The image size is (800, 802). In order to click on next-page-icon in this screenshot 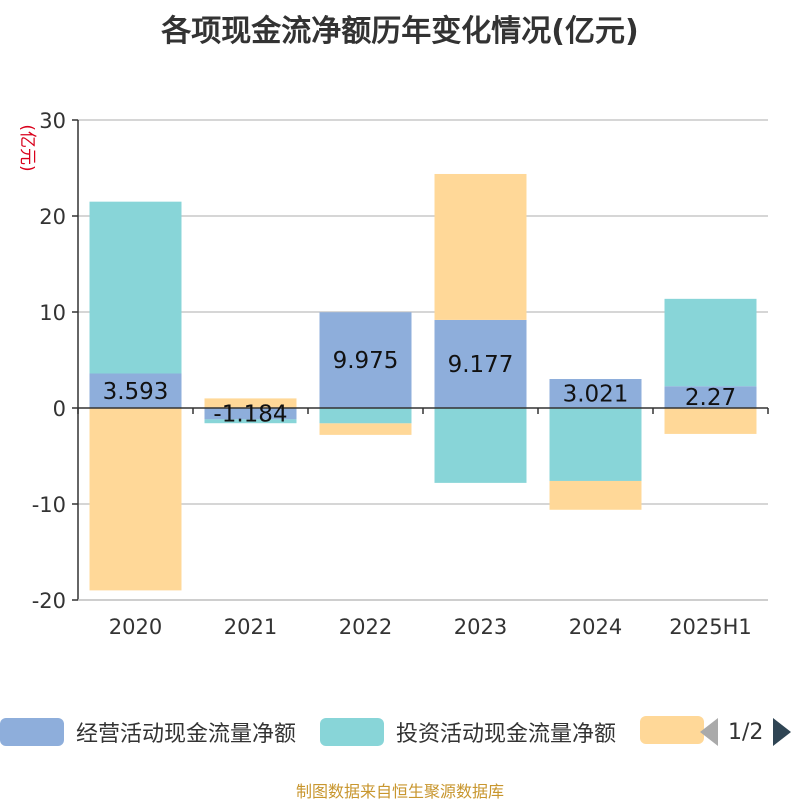, I will do `click(782, 732)`.